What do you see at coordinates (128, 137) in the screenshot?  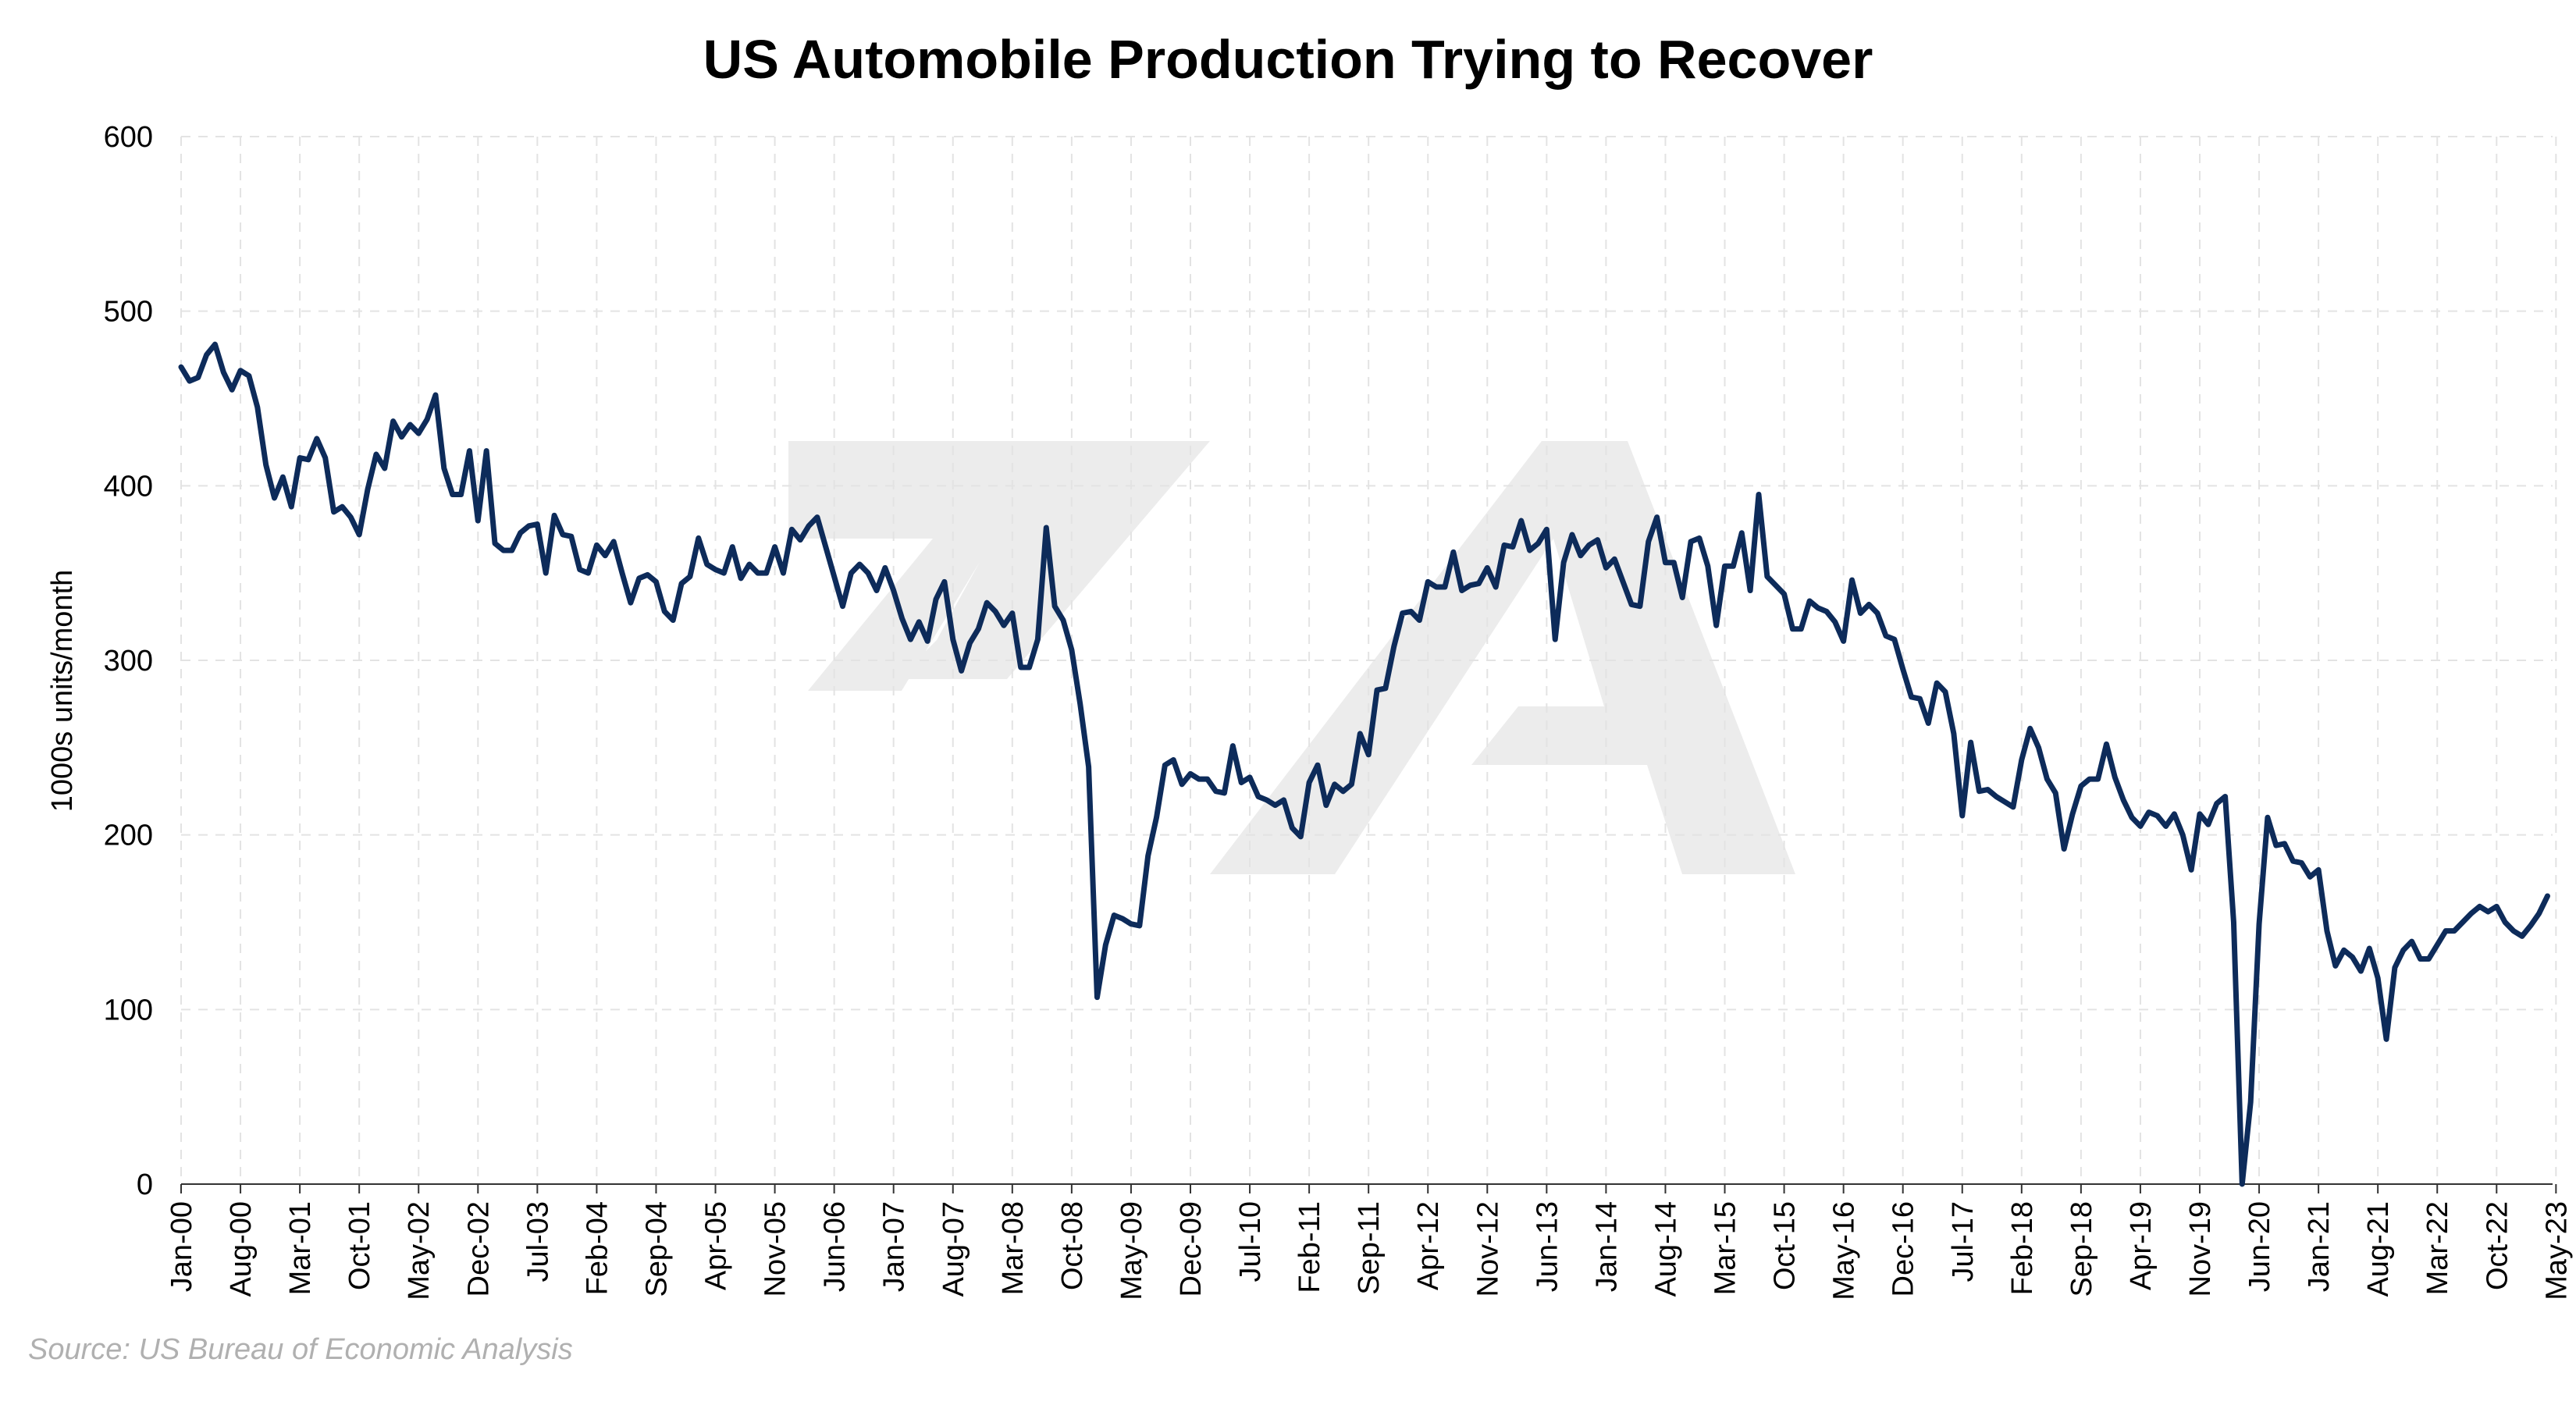 I see `y-tick-label: 600` at bounding box center [128, 137].